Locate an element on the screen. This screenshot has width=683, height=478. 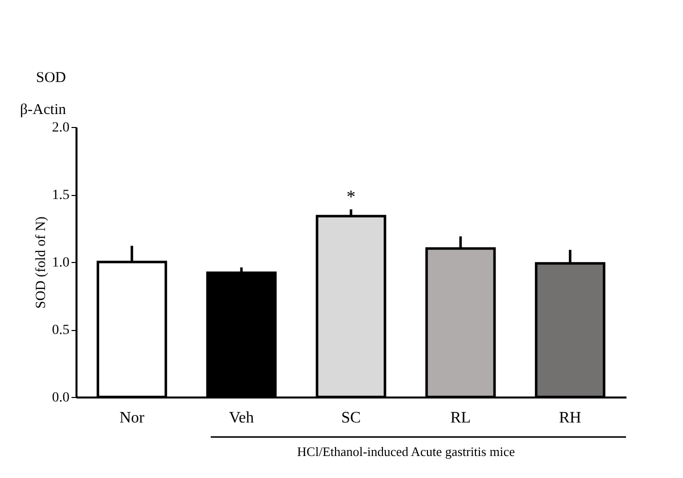
x-tick-label: RH is located at coordinates (570, 418).